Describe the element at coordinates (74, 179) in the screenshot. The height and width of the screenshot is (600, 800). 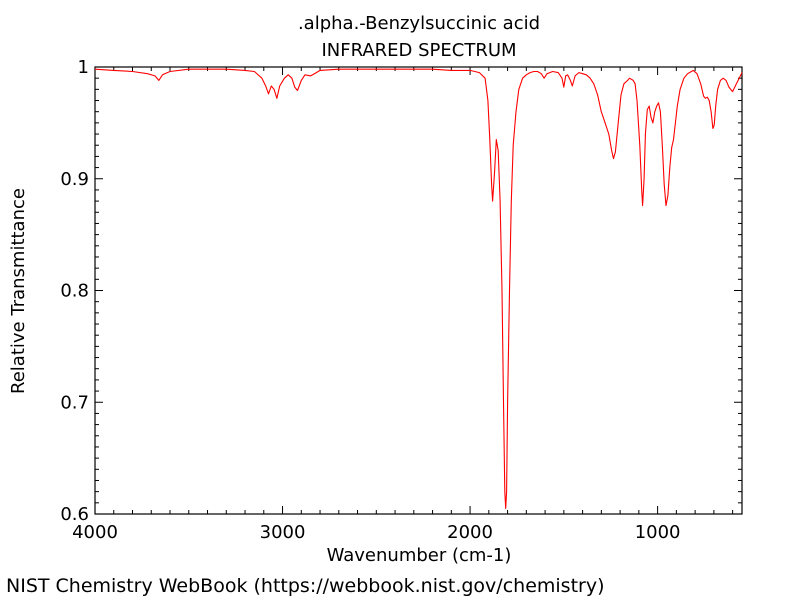
I see `y-tick-label: 0.9` at that location.